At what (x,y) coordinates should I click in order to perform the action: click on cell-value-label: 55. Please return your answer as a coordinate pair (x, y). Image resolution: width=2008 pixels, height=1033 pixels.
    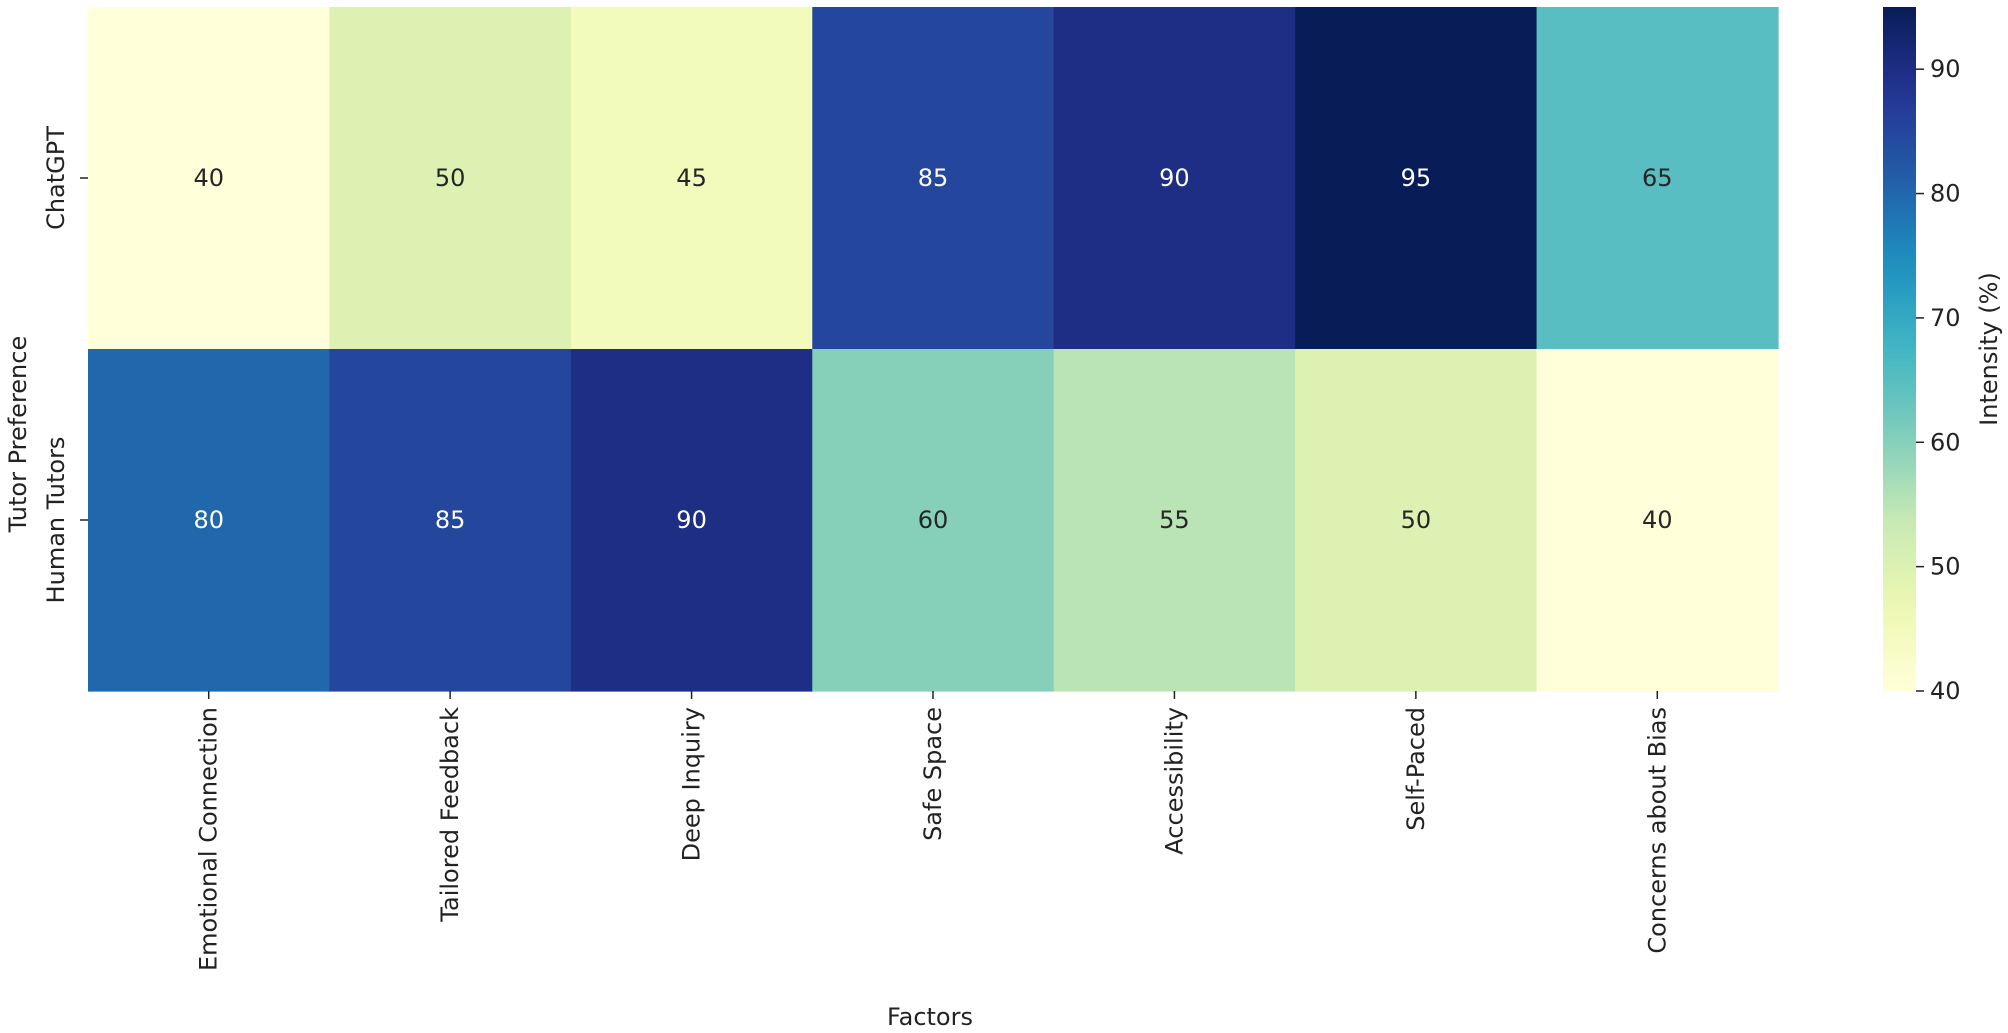
    Looking at the image, I should click on (1174, 520).